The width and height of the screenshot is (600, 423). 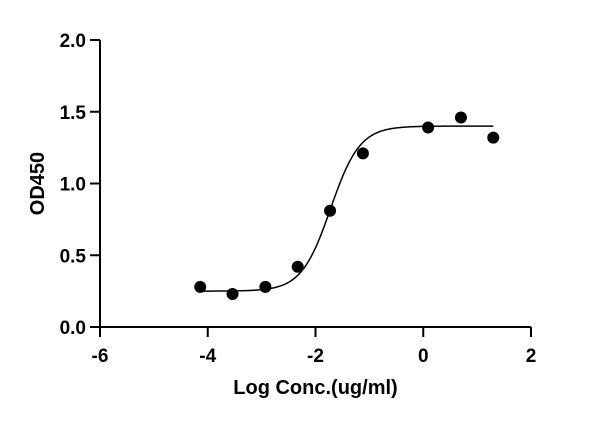 What do you see at coordinates (38, 183) in the screenshot?
I see `y-axis-title: OD450` at bounding box center [38, 183].